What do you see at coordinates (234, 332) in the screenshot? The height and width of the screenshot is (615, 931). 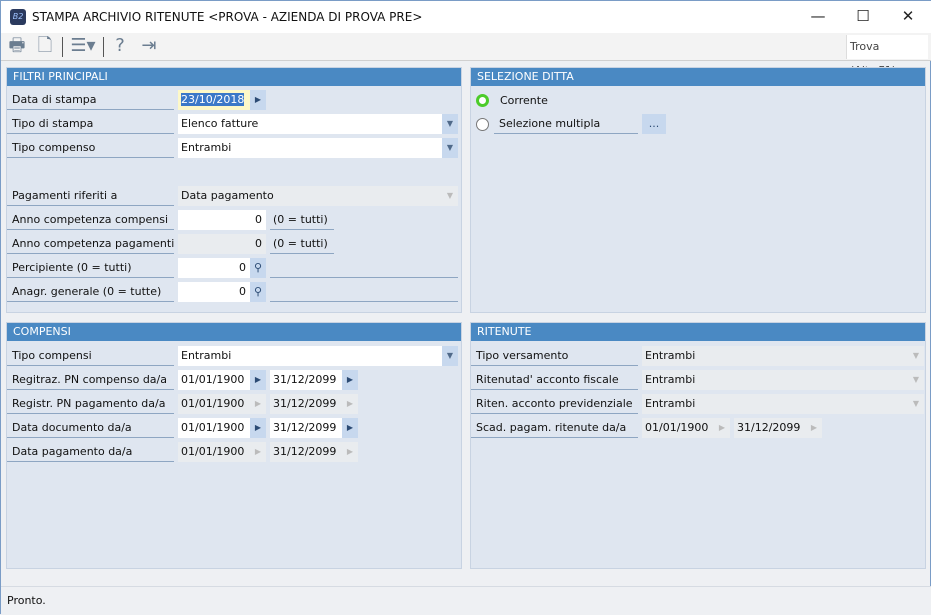 I see `panel-header: COMPENSI` at bounding box center [234, 332].